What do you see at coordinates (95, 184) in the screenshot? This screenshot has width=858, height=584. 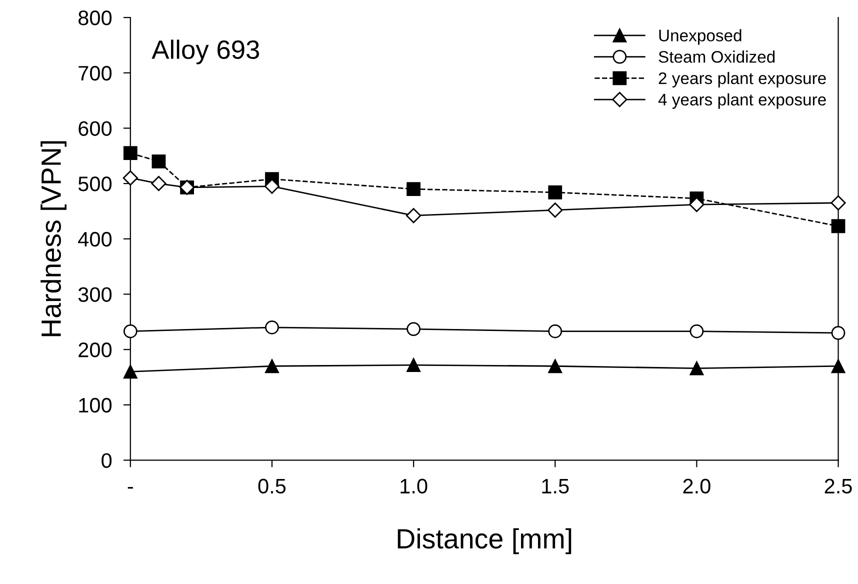 I see `y-tick-label: 500` at bounding box center [95, 184].